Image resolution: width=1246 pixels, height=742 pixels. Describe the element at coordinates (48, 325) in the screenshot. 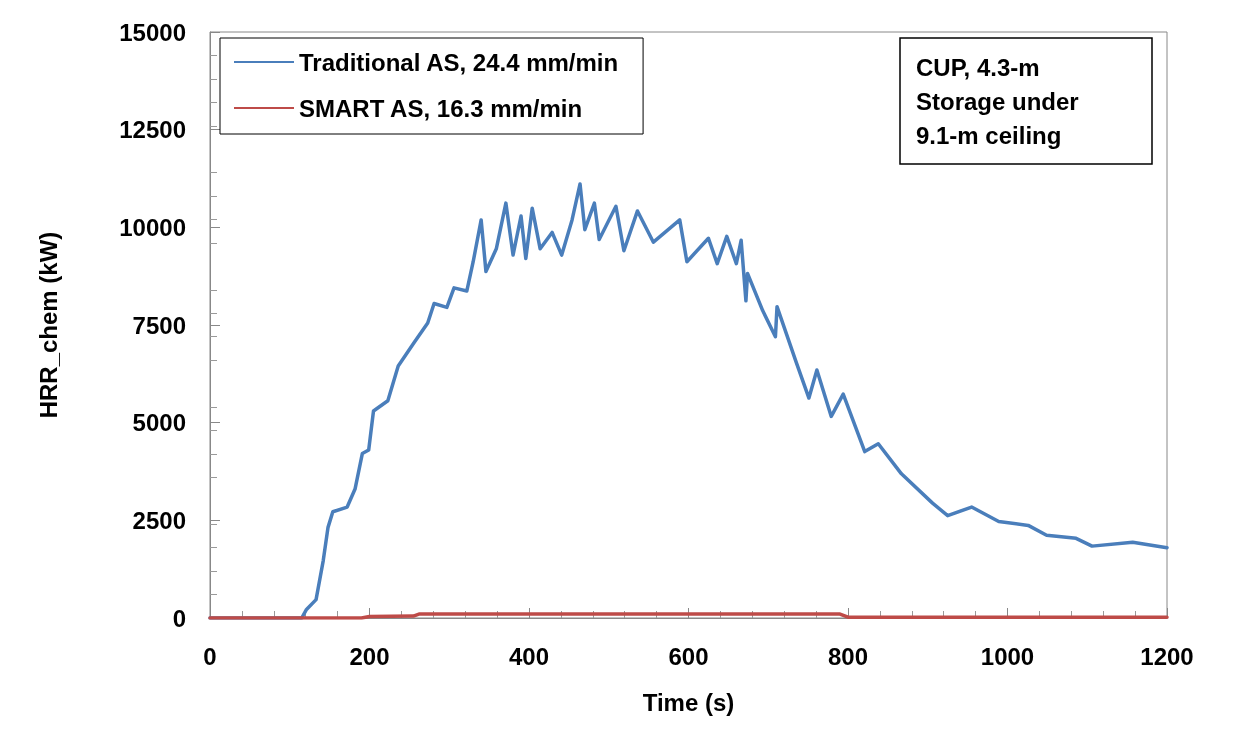

I see `y-axis-title: HRR_chem (kW)` at that location.